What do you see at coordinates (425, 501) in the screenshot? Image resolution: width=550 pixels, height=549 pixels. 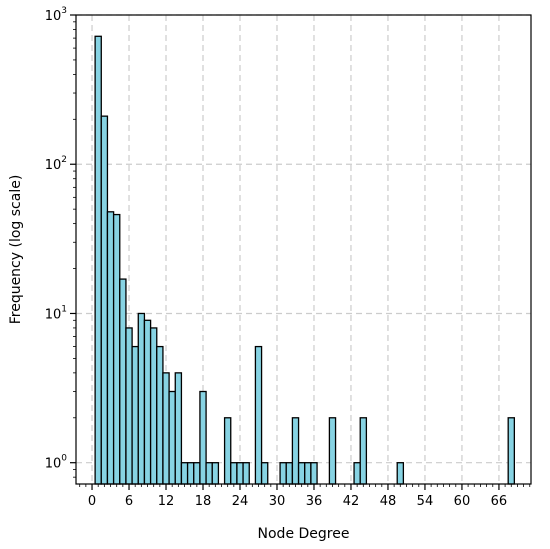 I see `x-tick-label: 54` at bounding box center [425, 501].